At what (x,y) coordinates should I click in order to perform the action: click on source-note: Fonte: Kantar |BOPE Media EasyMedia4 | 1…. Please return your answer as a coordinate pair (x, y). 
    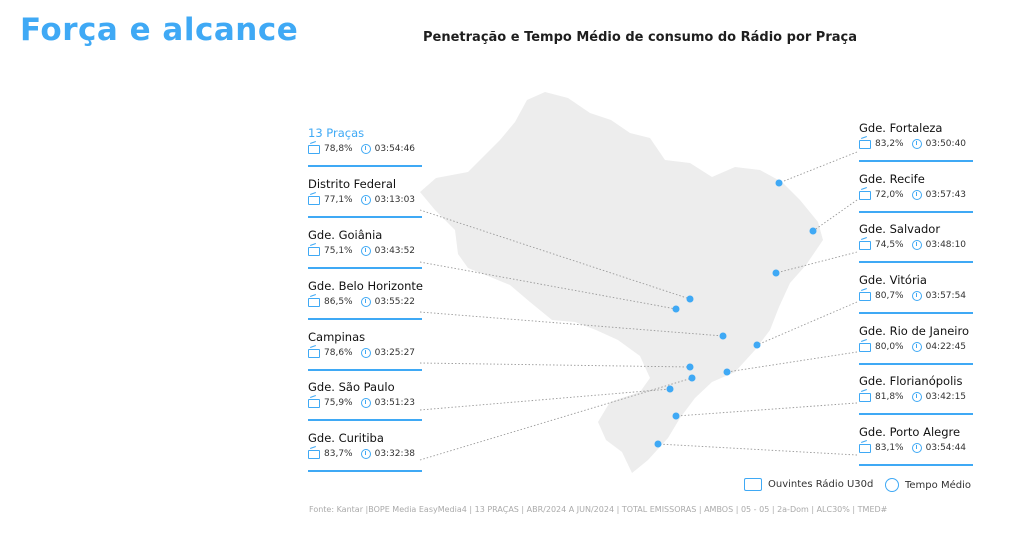
    Looking at the image, I should click on (598, 509).